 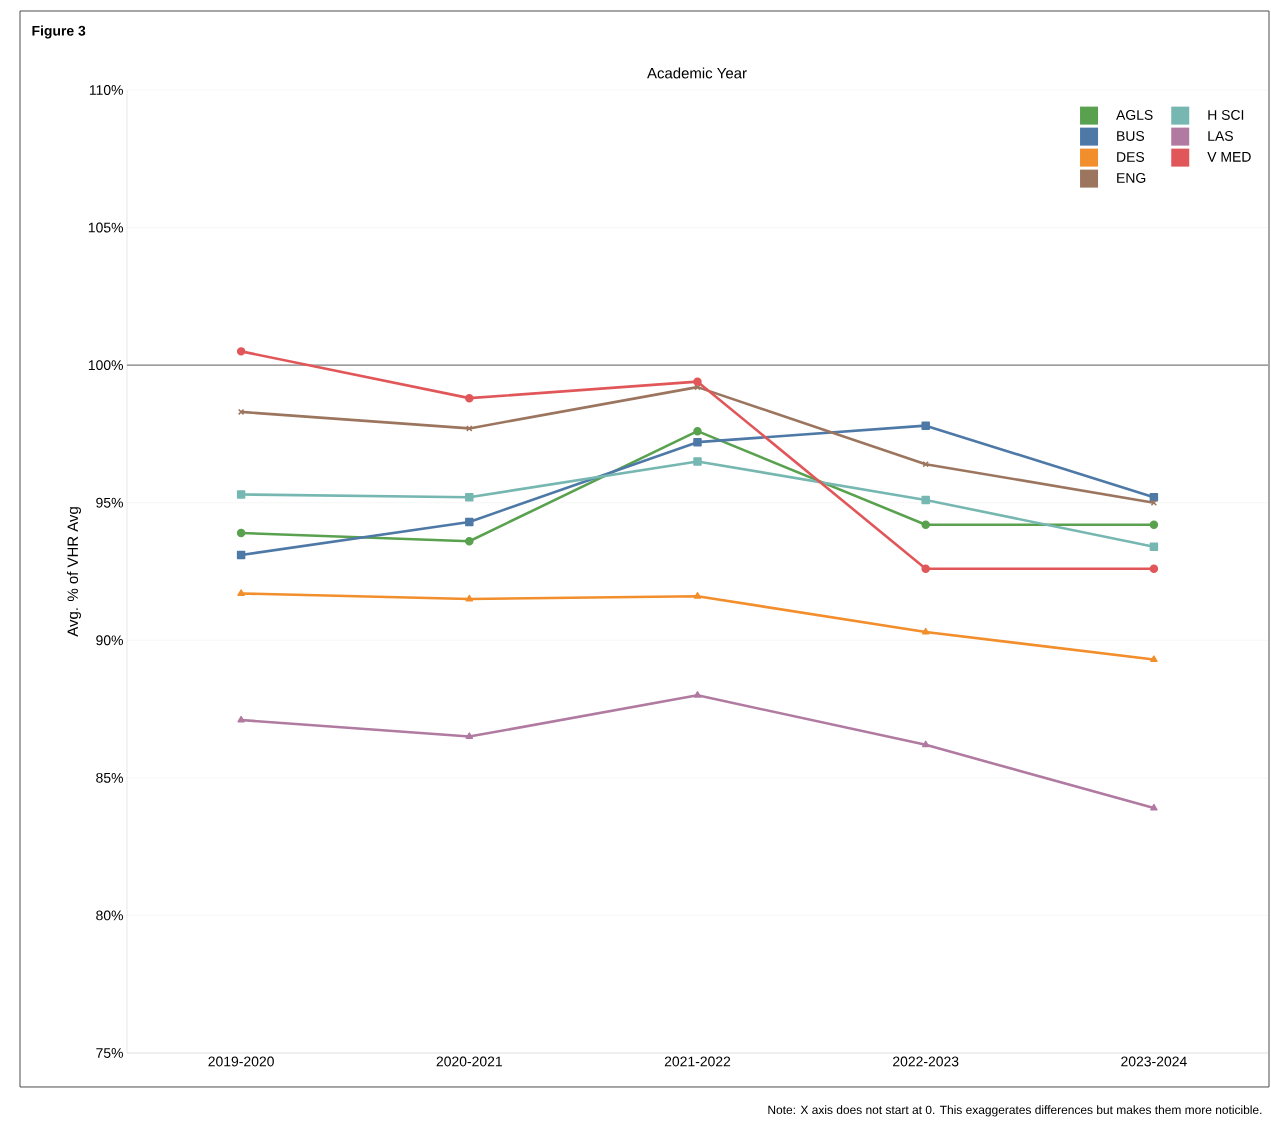 What do you see at coordinates (469, 1061) in the screenshot?
I see `x-tick-label: 2020-2021` at bounding box center [469, 1061].